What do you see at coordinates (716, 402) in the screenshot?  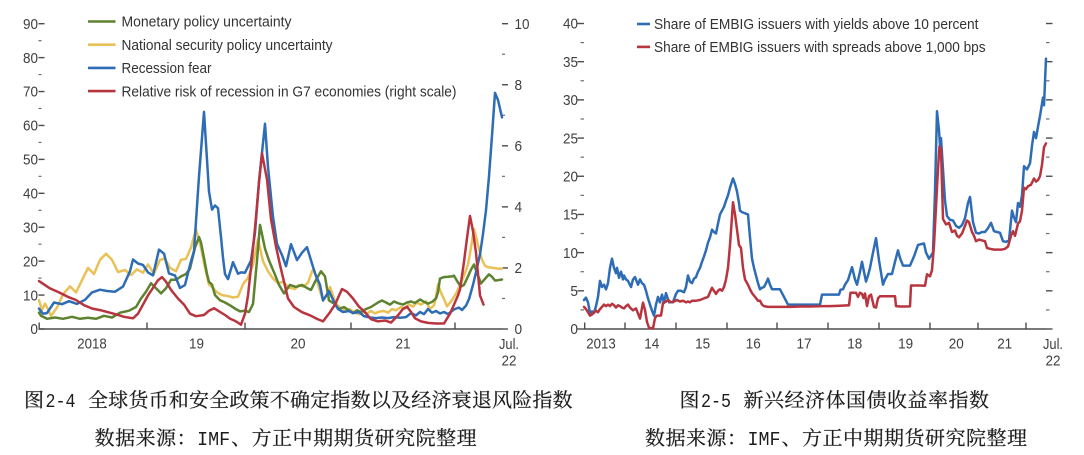 I see `svg-text: 2-5` at bounding box center [716, 402].